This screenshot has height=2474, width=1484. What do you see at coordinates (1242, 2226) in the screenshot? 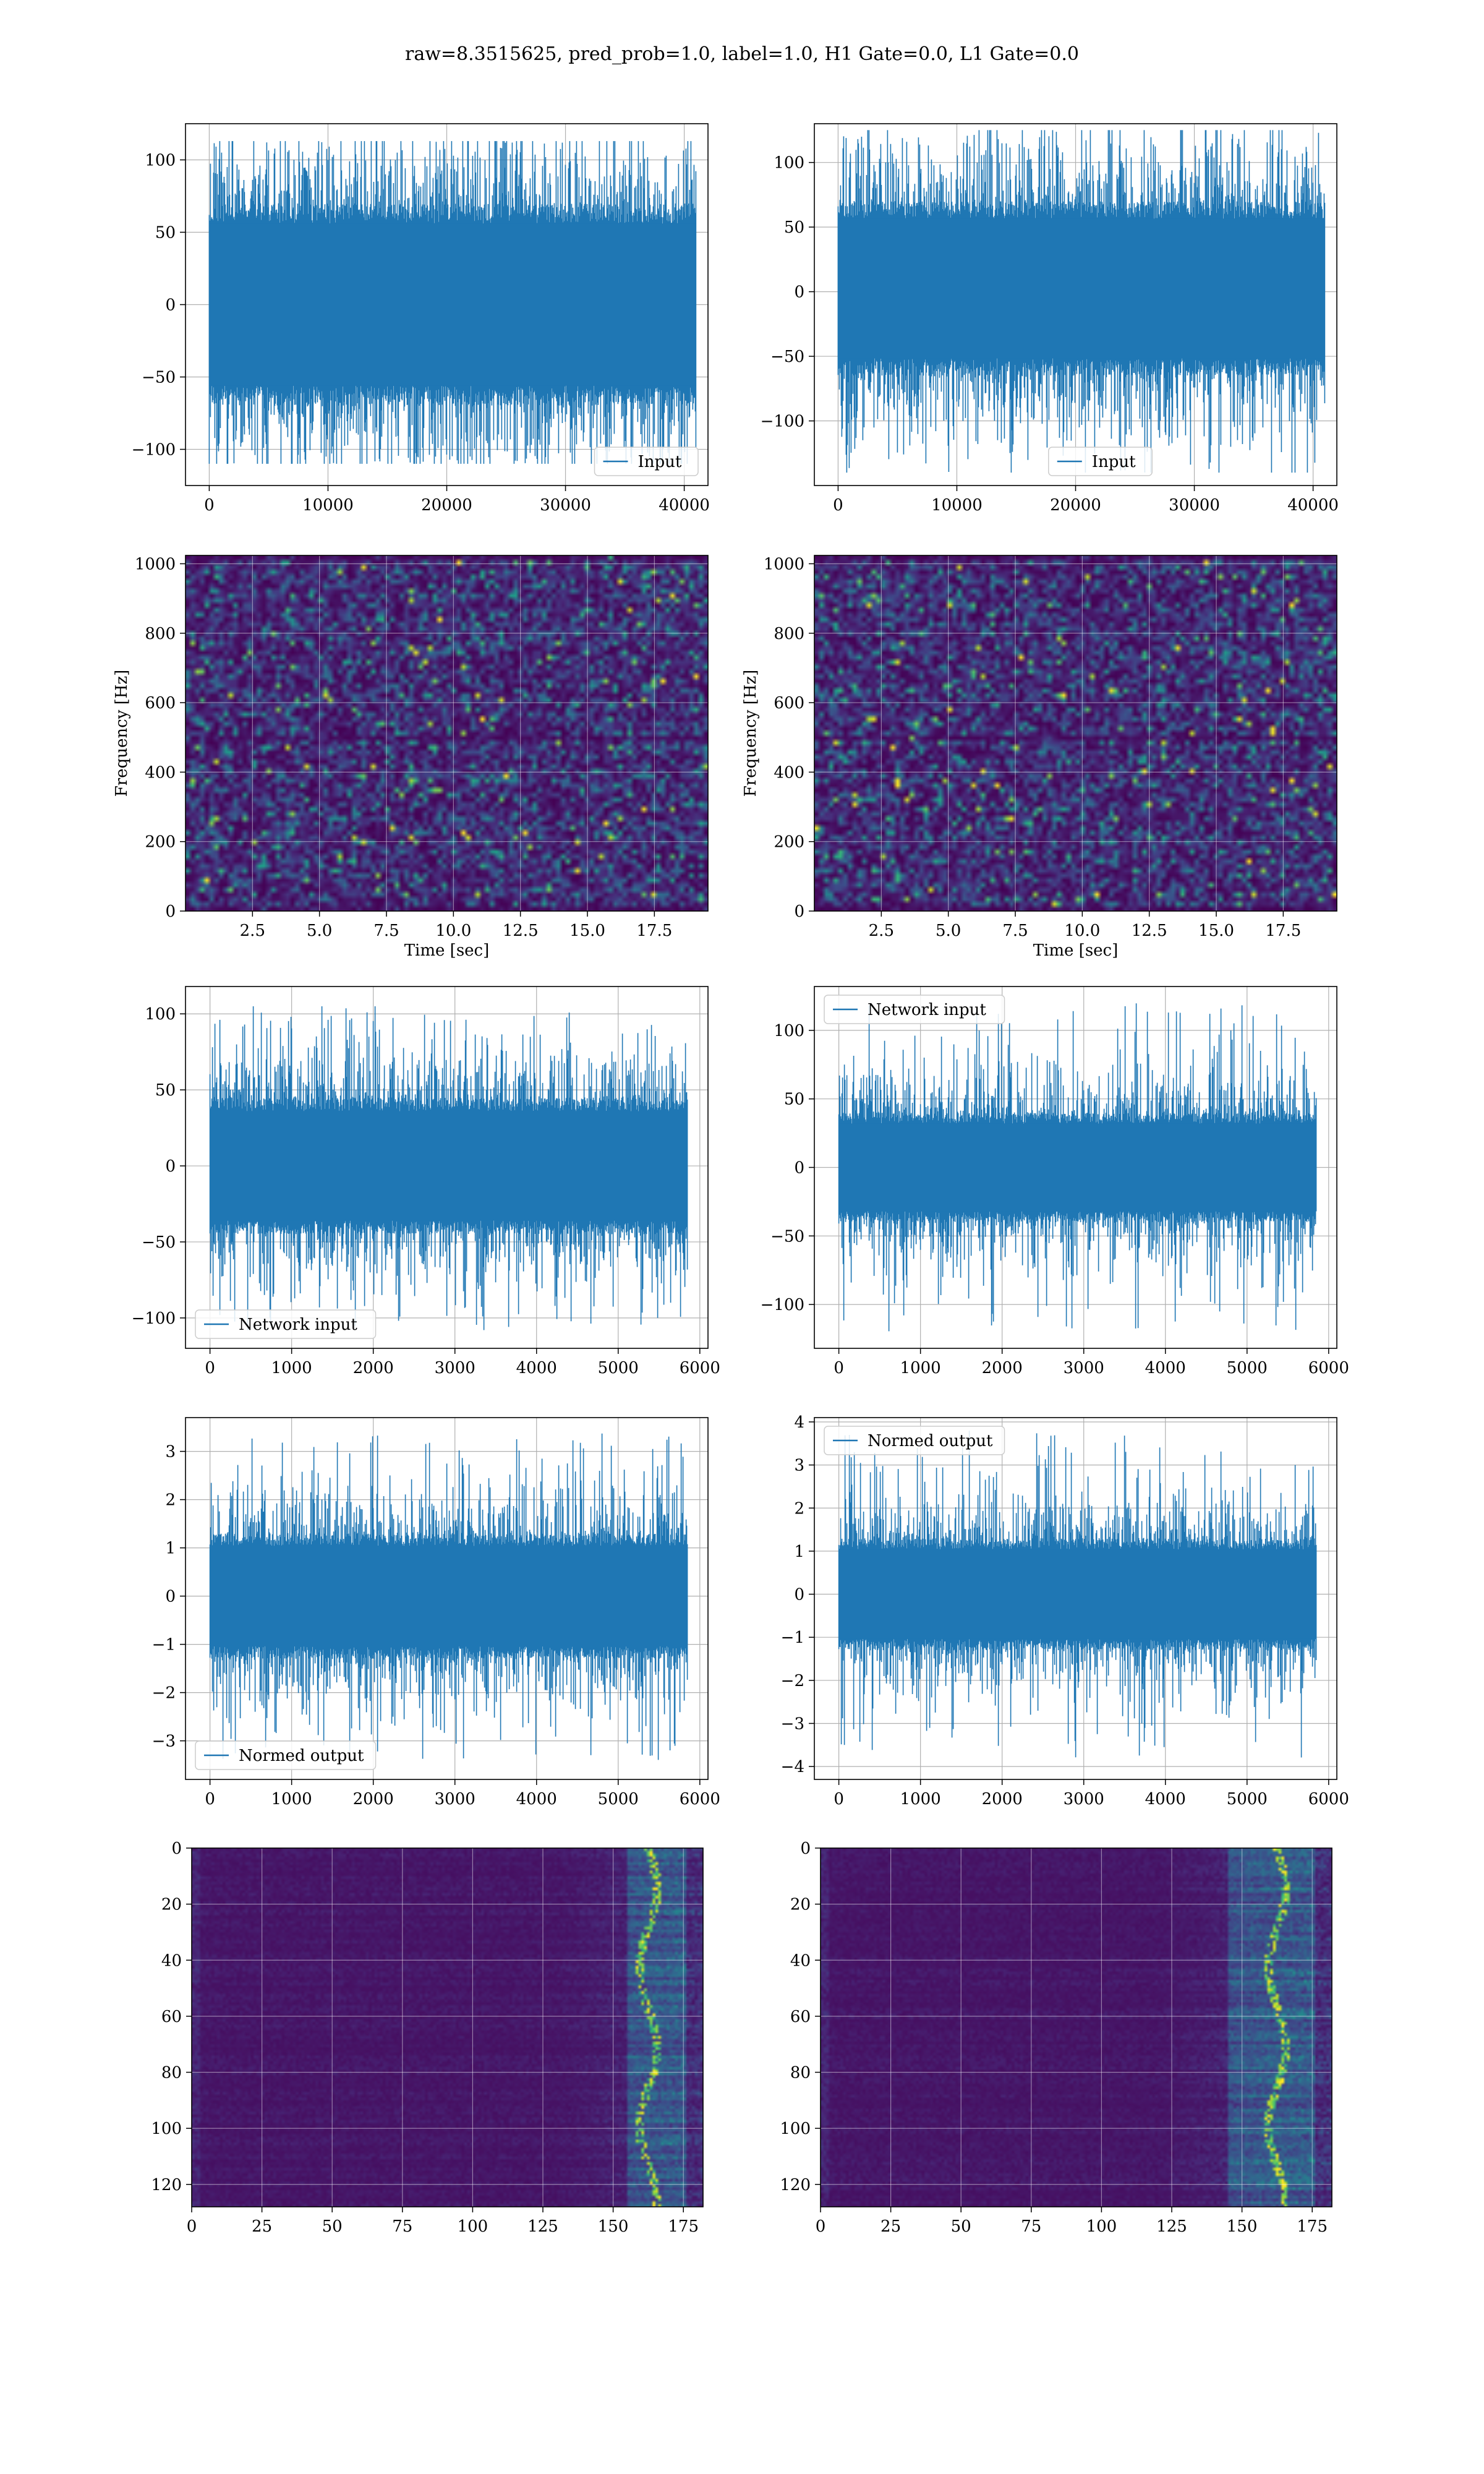
I see `x-tick-label: 150` at bounding box center [1242, 2226].